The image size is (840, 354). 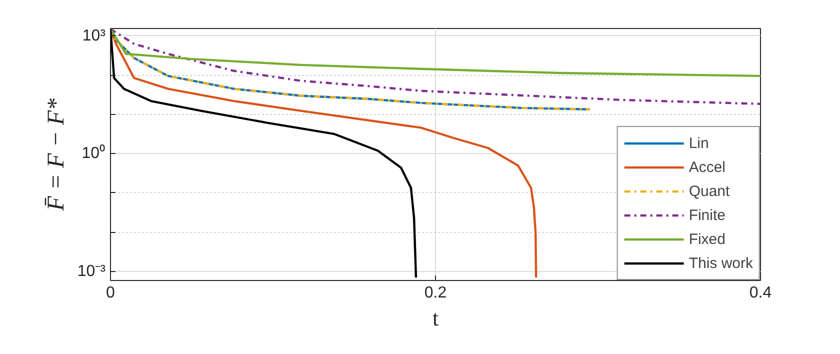 I want to click on x-axis-title: t, so click(x=435, y=318).